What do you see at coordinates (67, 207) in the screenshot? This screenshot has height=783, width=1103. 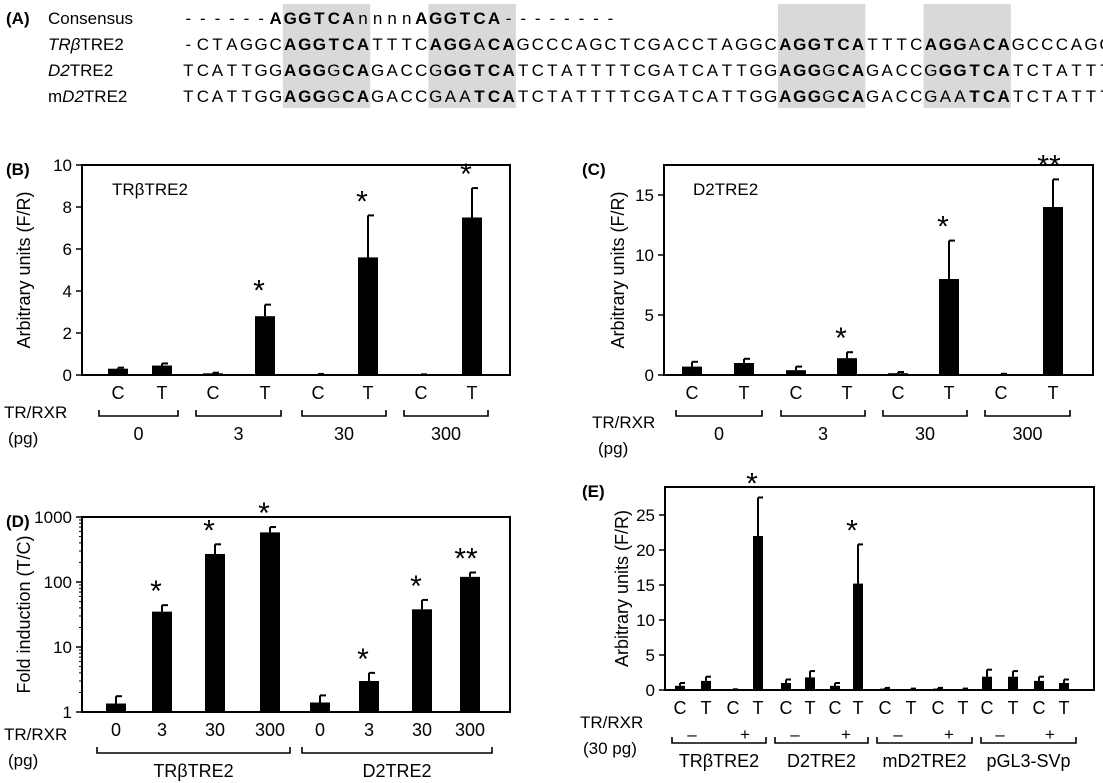 I see `y-tick-label: 8` at bounding box center [67, 207].